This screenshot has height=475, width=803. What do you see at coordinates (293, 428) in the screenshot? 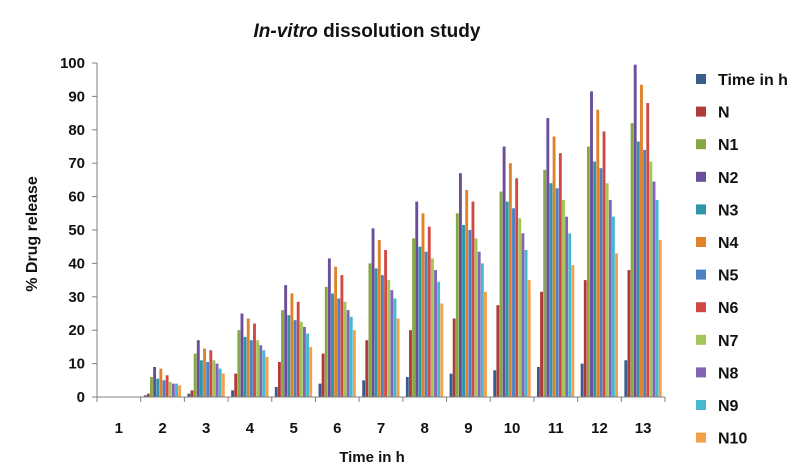
I see `x-tick-label: 5` at bounding box center [293, 428].